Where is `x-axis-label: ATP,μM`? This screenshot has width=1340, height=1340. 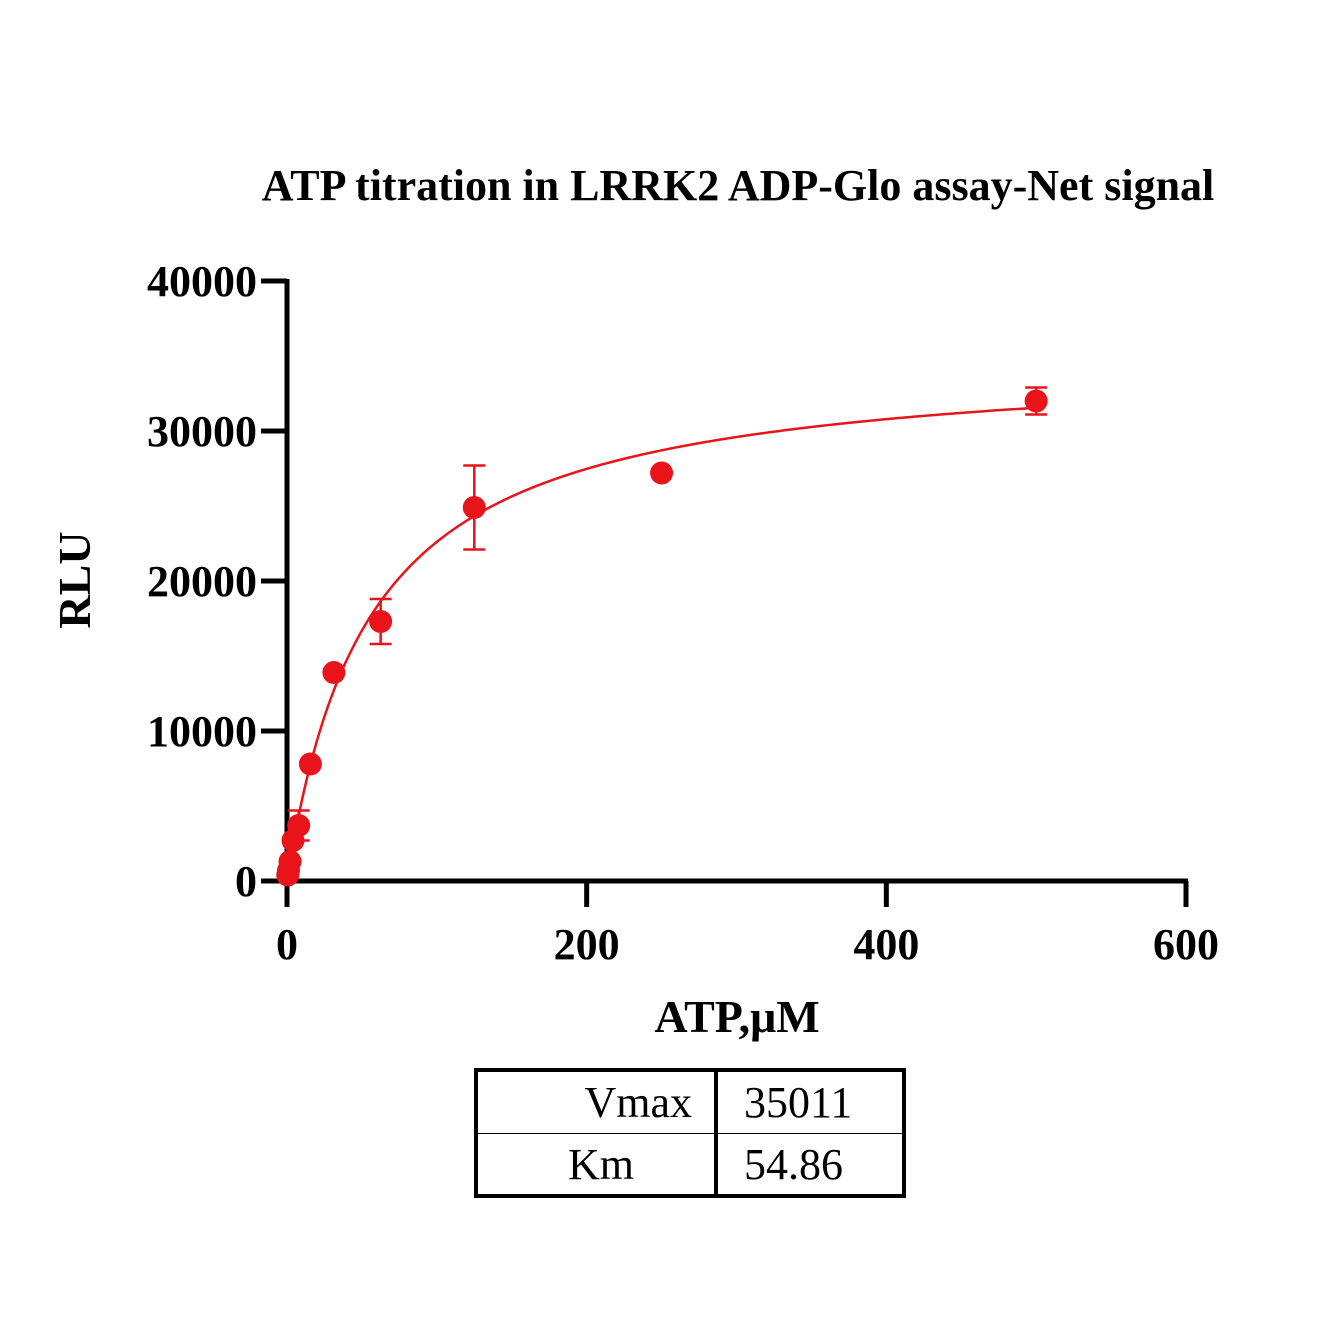
x-axis-label: ATP,μM is located at coordinates (736, 1016).